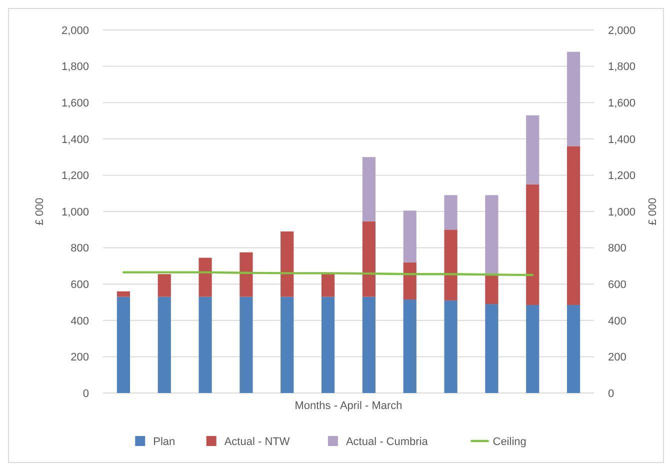  What do you see at coordinates (622, 30) in the screenshot?
I see `y2-tick-label: 2,000` at bounding box center [622, 30].